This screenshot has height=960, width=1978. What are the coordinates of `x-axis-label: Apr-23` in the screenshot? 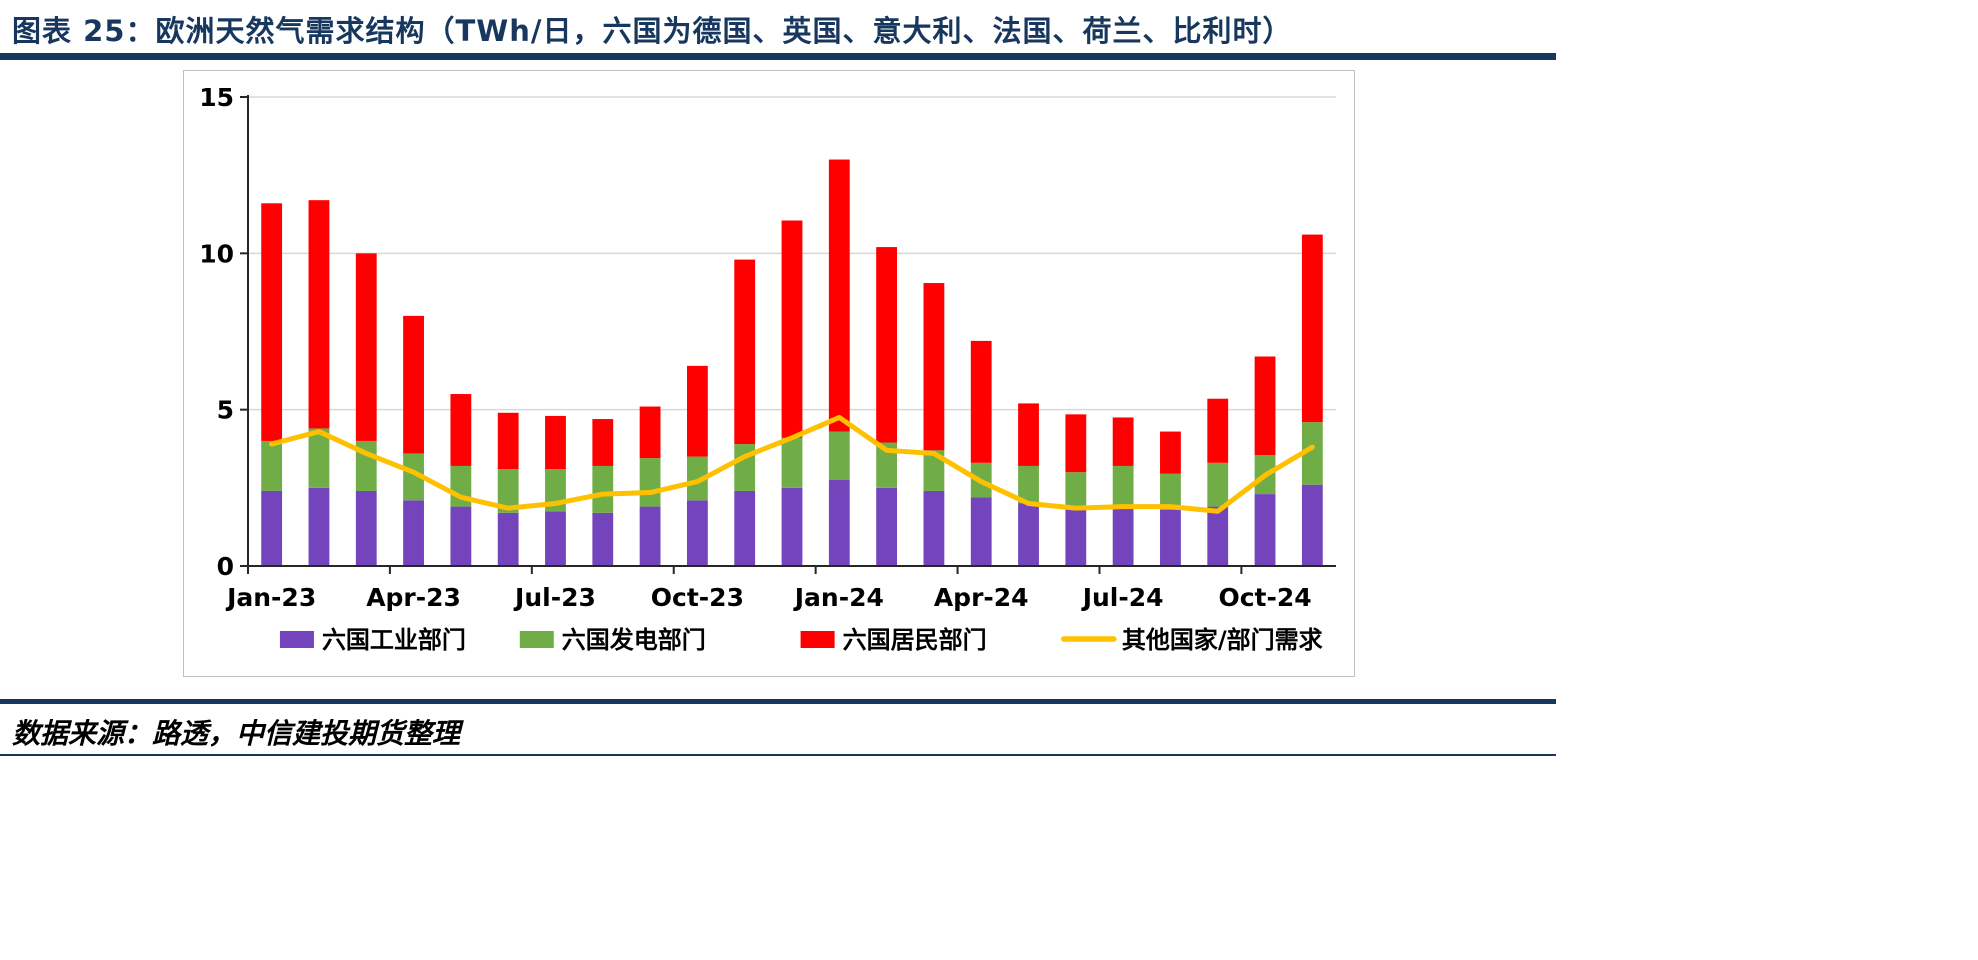 It's located at (413, 597).